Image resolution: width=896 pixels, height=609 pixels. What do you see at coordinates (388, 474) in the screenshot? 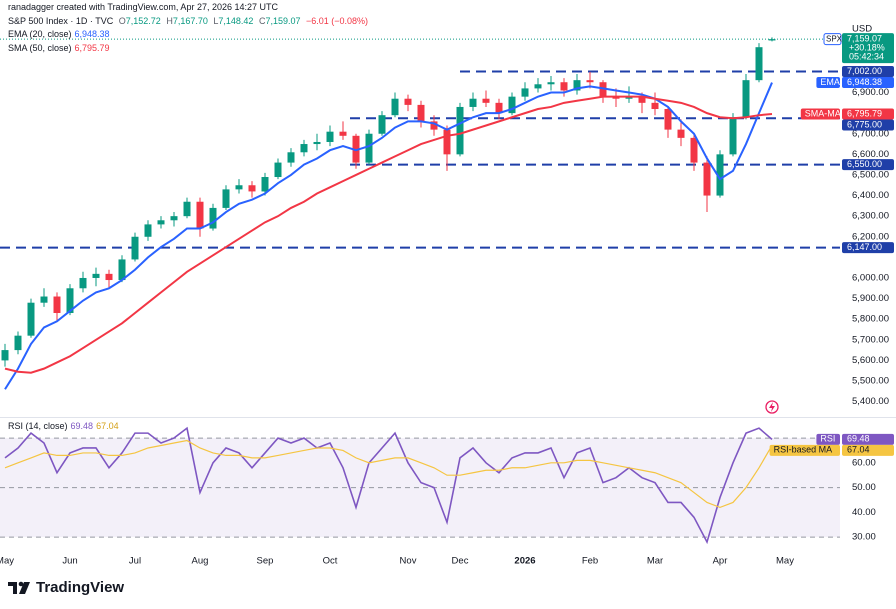
I see `rsi-line` at bounding box center [388, 474].